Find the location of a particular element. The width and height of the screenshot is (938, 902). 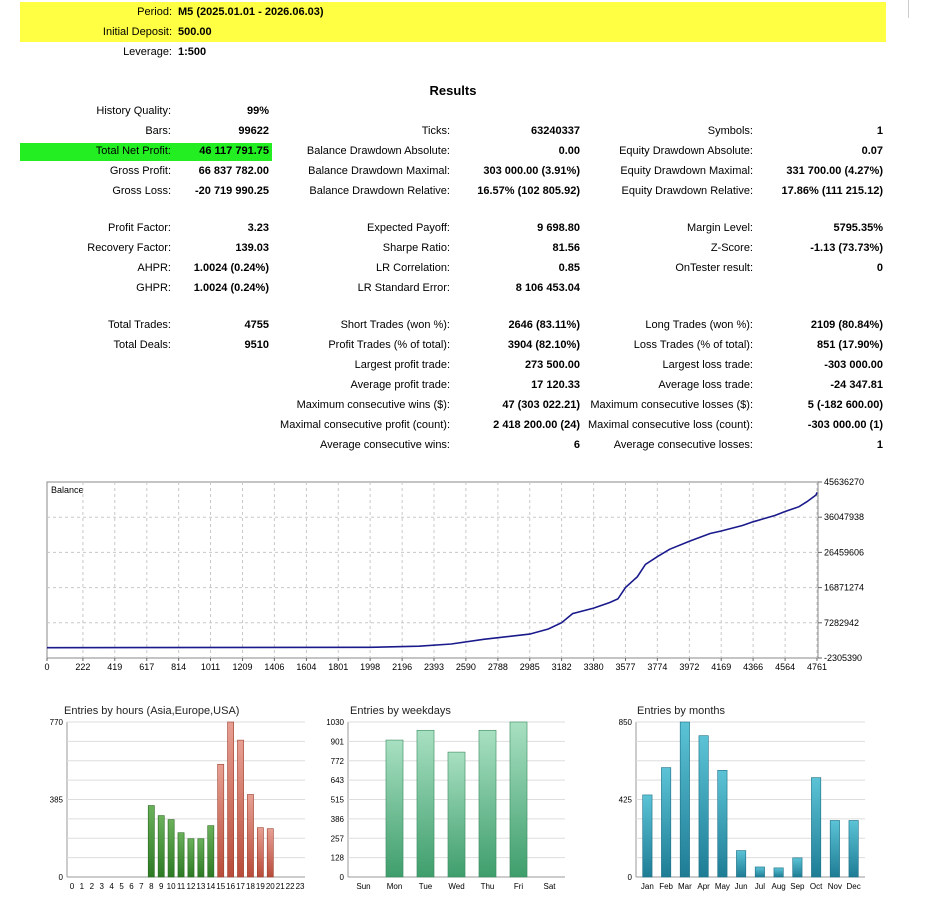

hist-y-tick-label: 901 is located at coordinates (338, 741).